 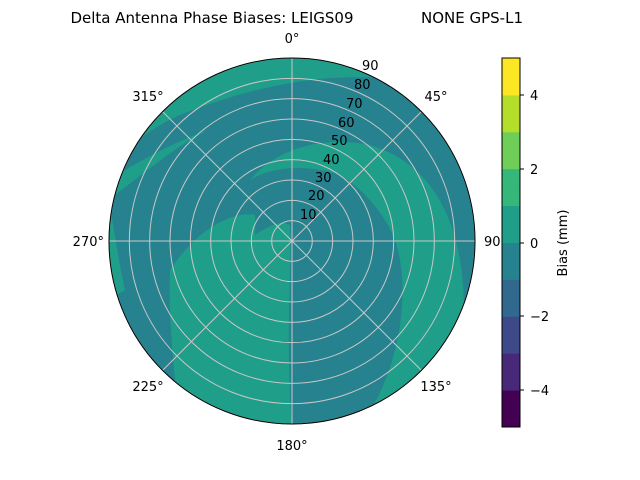 What do you see at coordinates (88, 242) in the screenshot?
I see `angle-tick-270: 270°` at bounding box center [88, 242].